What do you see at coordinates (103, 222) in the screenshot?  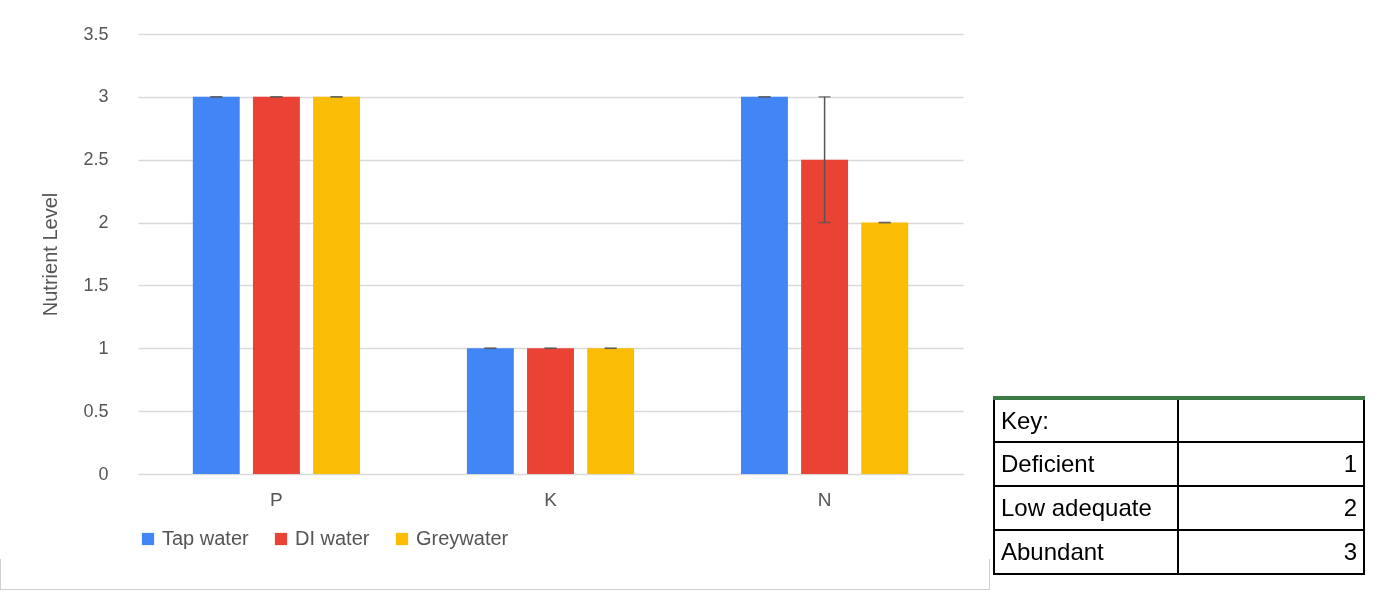 I see `y-tick-label: 2` at bounding box center [103, 222].